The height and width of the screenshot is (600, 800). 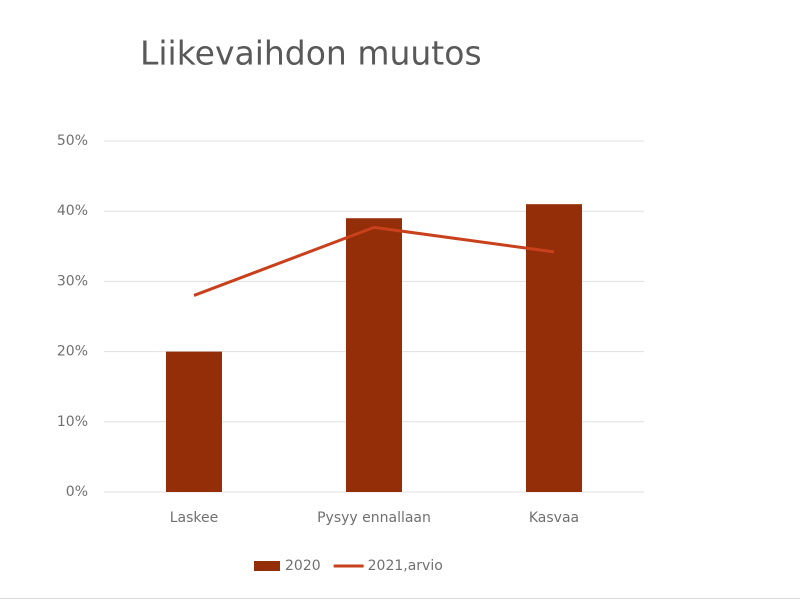 I want to click on x-tick-label: Laskee, so click(x=194, y=518).